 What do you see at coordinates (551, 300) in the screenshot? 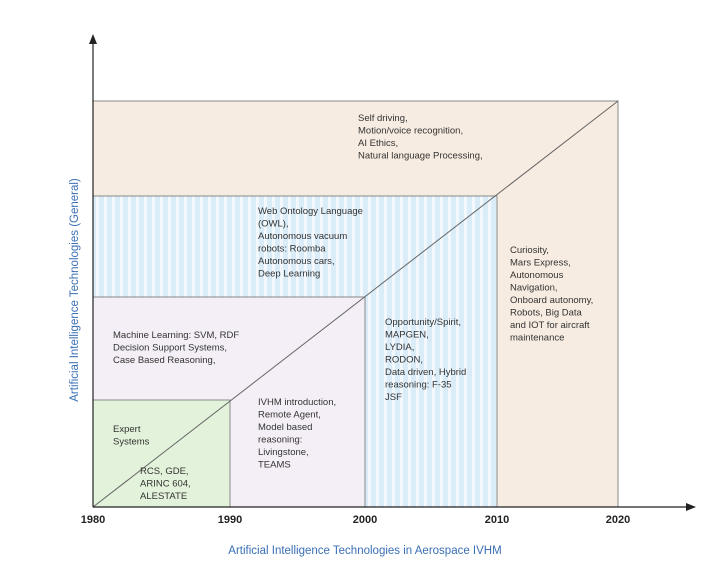
I see `region-text: Onboard autonomy,` at bounding box center [551, 300].